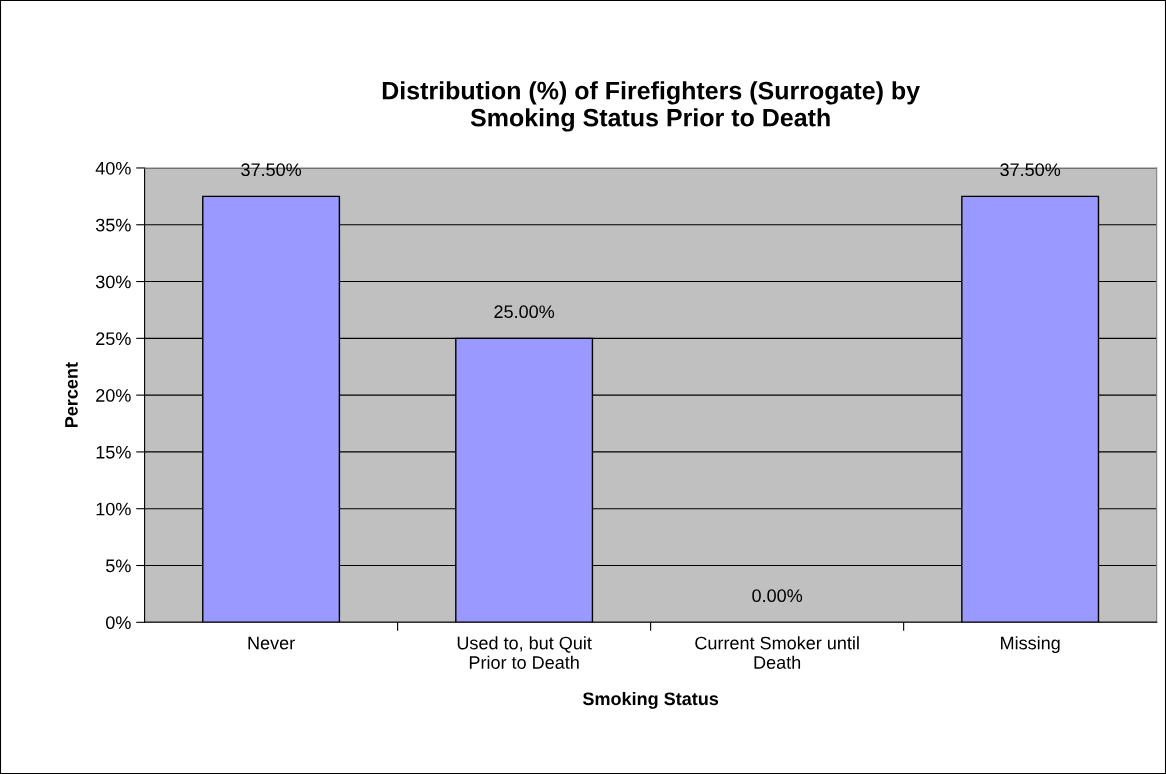 The height and width of the screenshot is (774, 1166). I want to click on x-axis-title: Smoking Status, so click(650, 700).